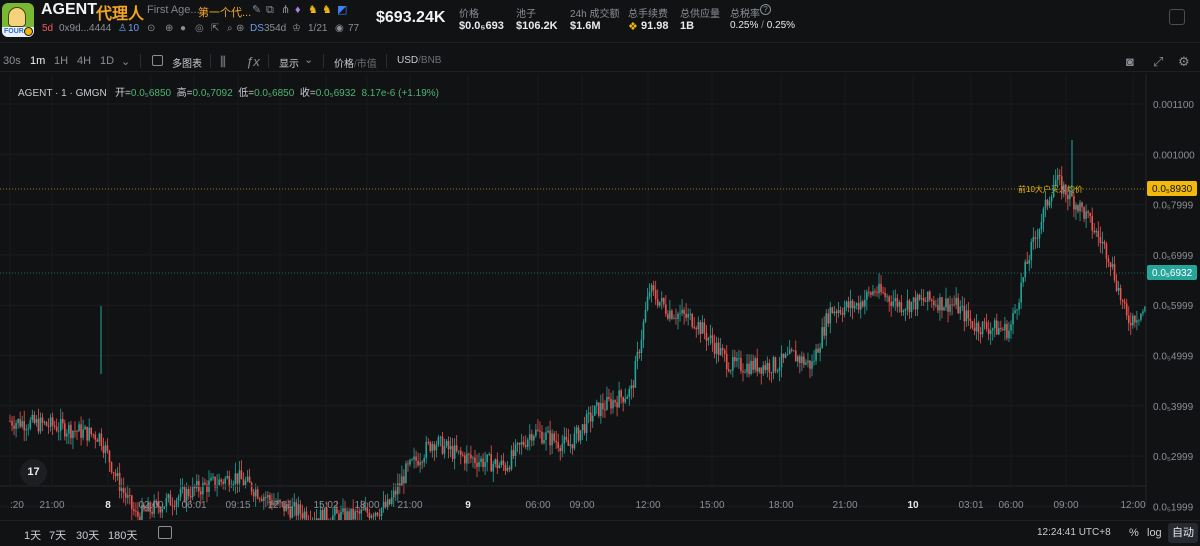  What do you see at coordinates (84, 61) in the screenshot?
I see `timeframe-4h: 4H` at bounding box center [84, 61].